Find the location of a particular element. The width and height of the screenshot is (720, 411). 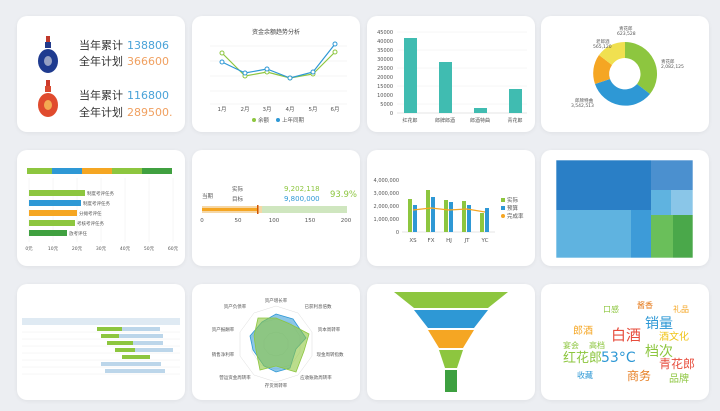

donut-value: 623,528 is located at coordinates (626, 34).